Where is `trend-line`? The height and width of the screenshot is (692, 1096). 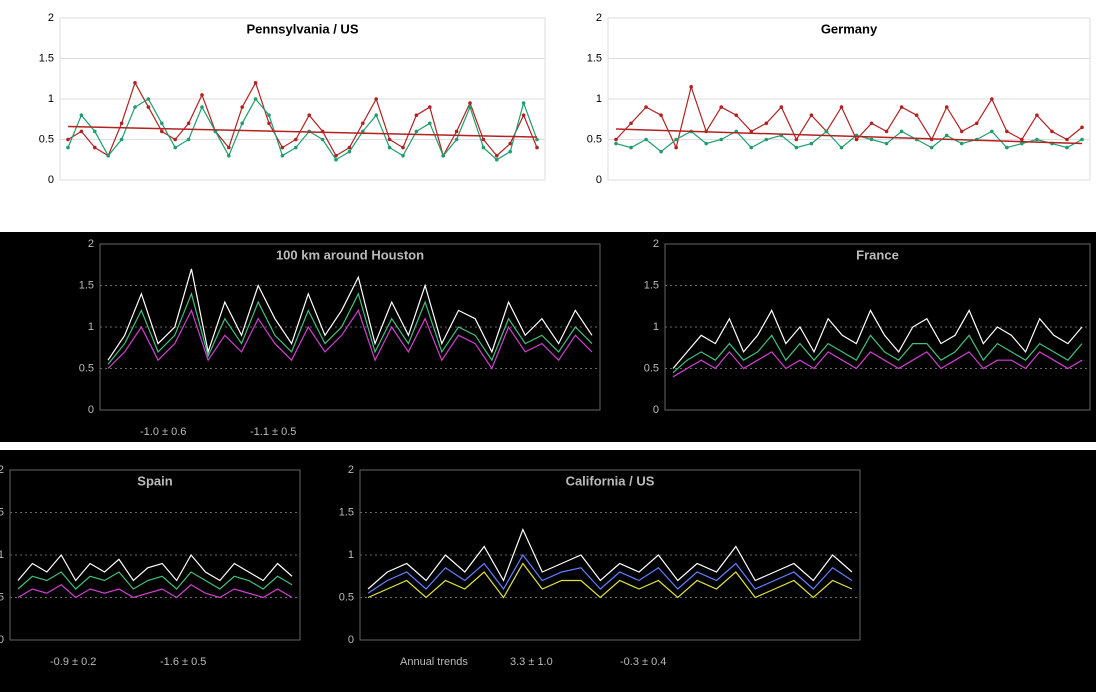 trend-line is located at coordinates (302, 131).